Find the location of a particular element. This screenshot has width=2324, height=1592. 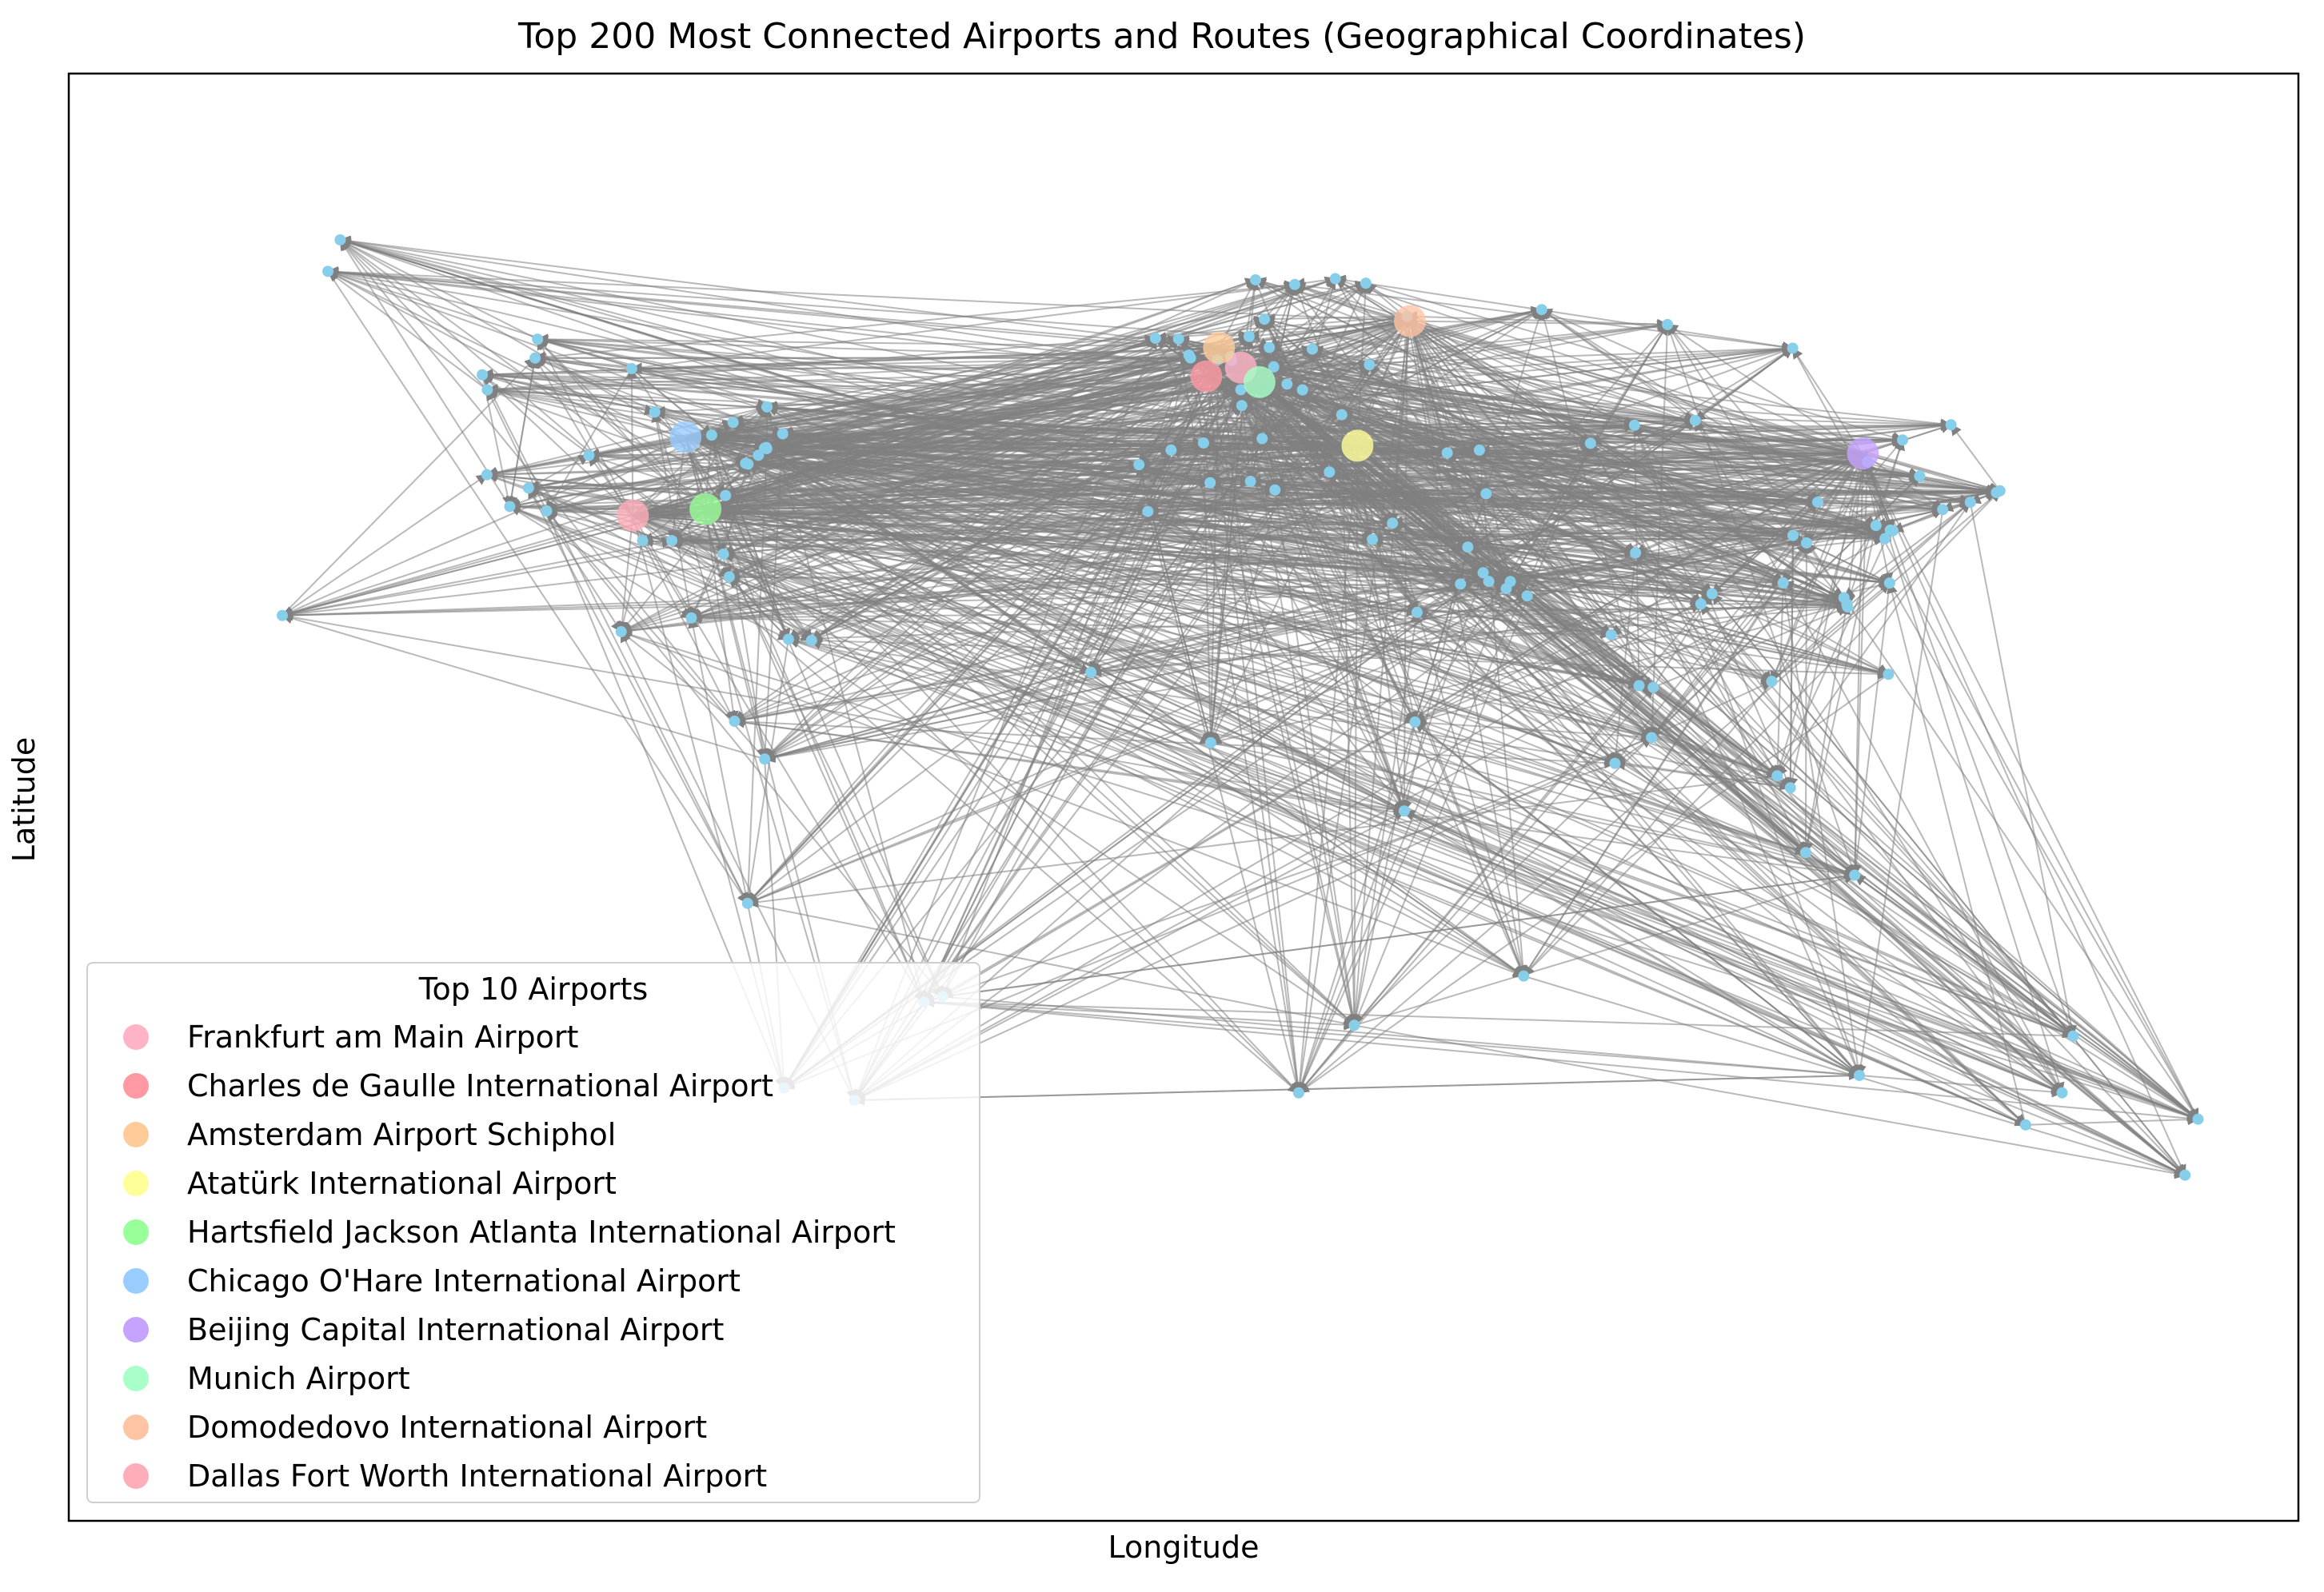

legend-label: Amsterdam Airport Schiphol is located at coordinates (402, 1134).